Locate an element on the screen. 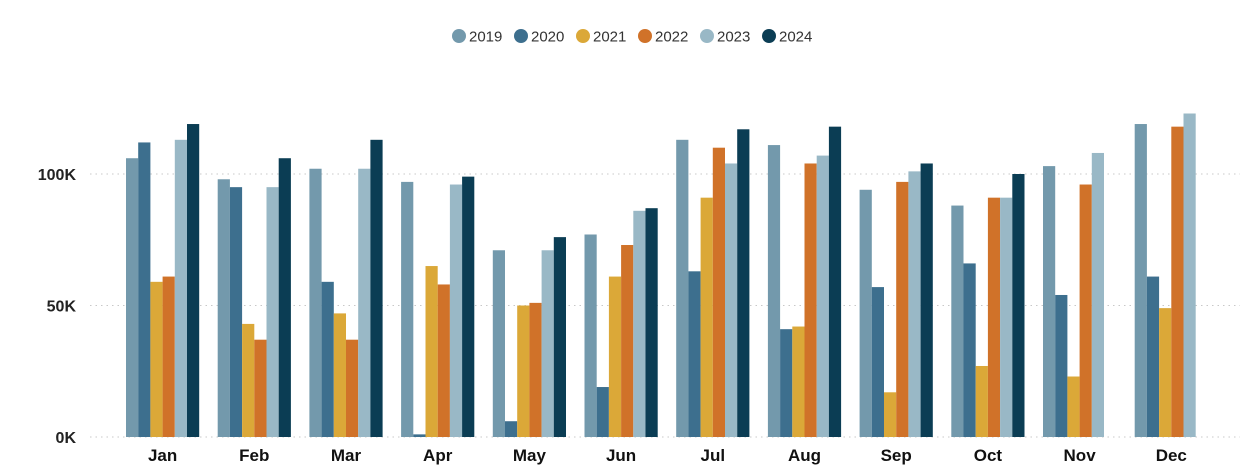  bar-group-oct is located at coordinates (988, 305).